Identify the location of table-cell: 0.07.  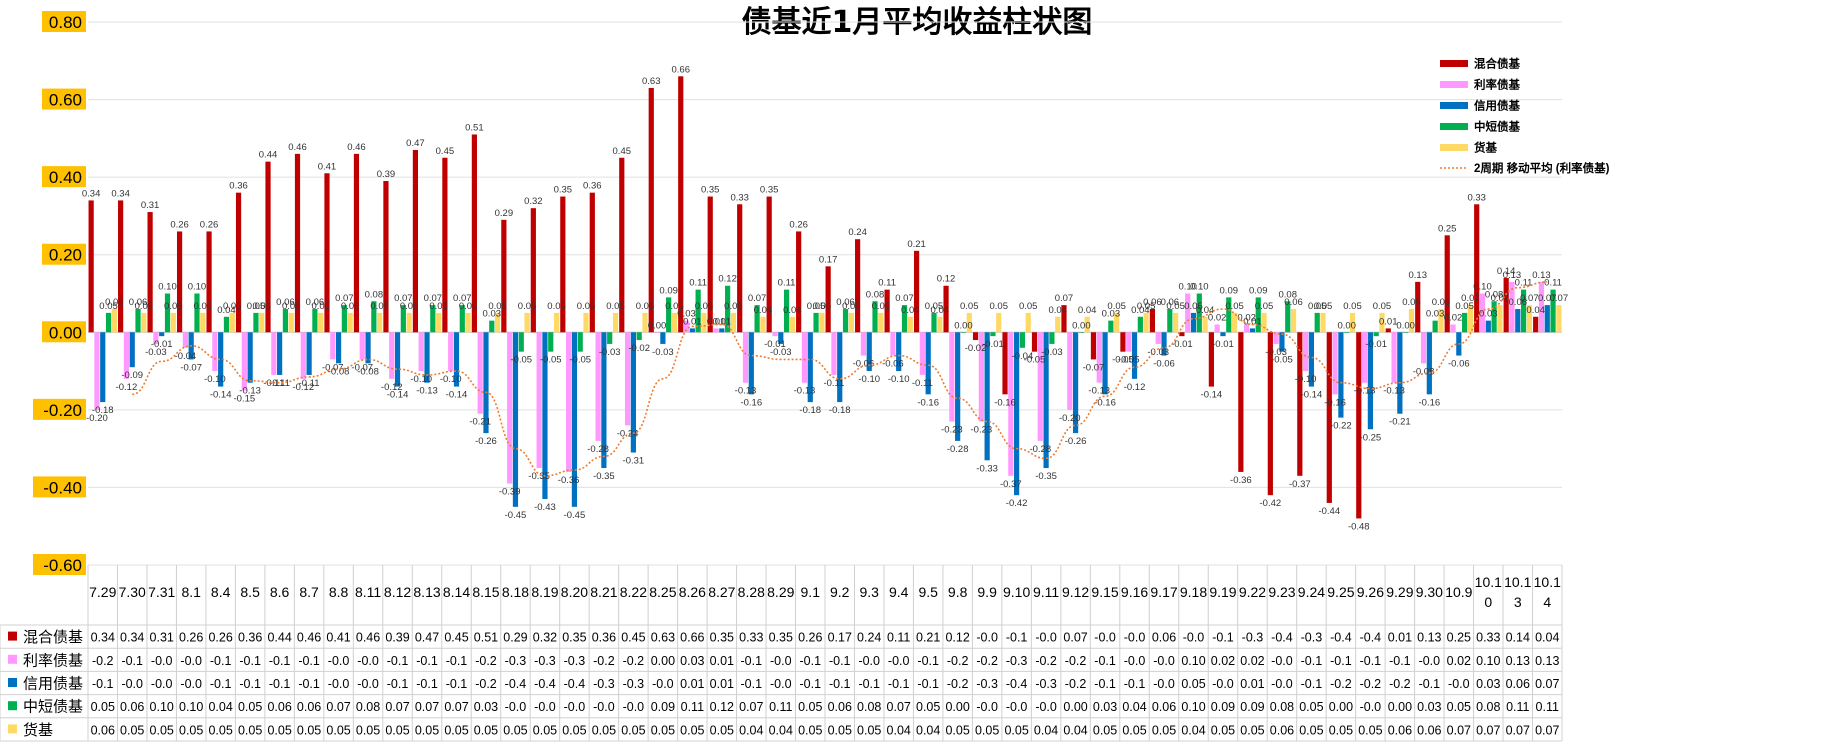
(1518, 730).